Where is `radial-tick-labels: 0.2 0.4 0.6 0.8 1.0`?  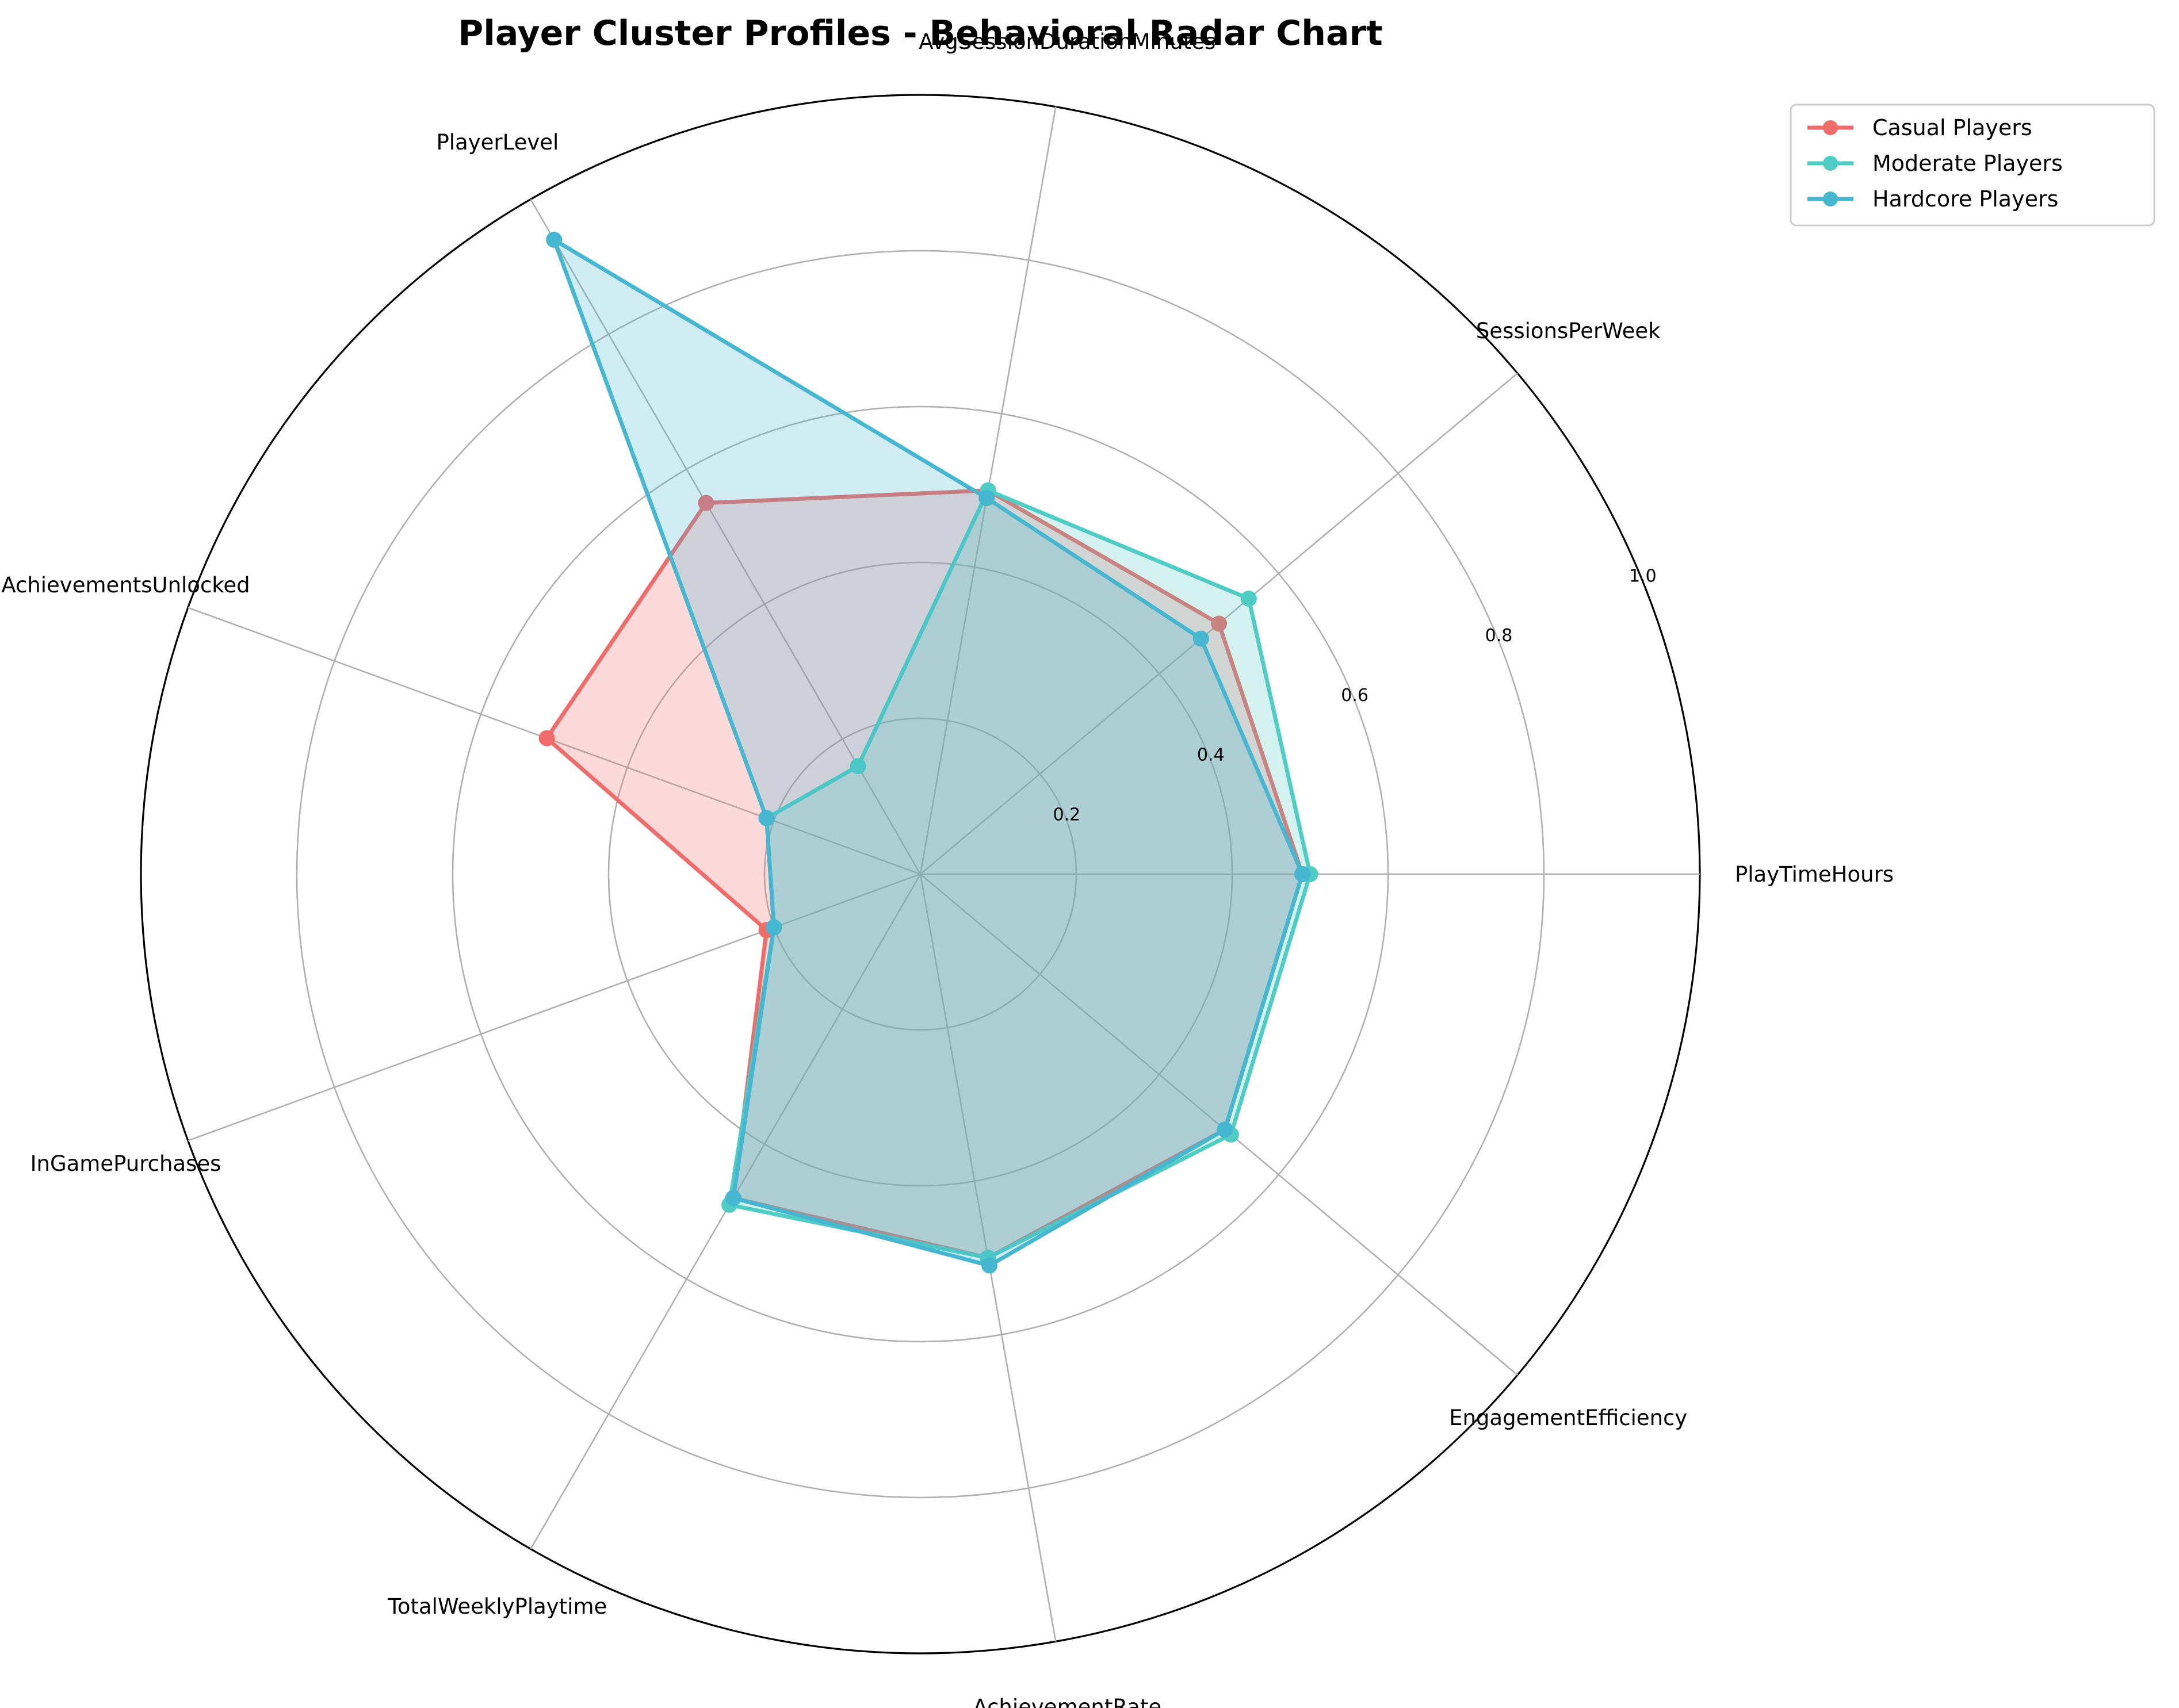
radial-tick-labels: 0.2 0.4 0.6 0.8 1.0 is located at coordinates (1355, 695).